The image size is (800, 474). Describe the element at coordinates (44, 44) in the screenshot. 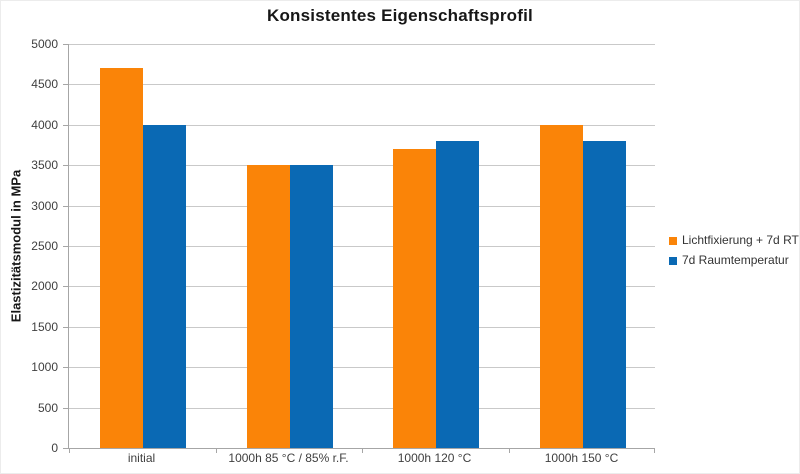

I see `y-tick-label: 5000` at that location.